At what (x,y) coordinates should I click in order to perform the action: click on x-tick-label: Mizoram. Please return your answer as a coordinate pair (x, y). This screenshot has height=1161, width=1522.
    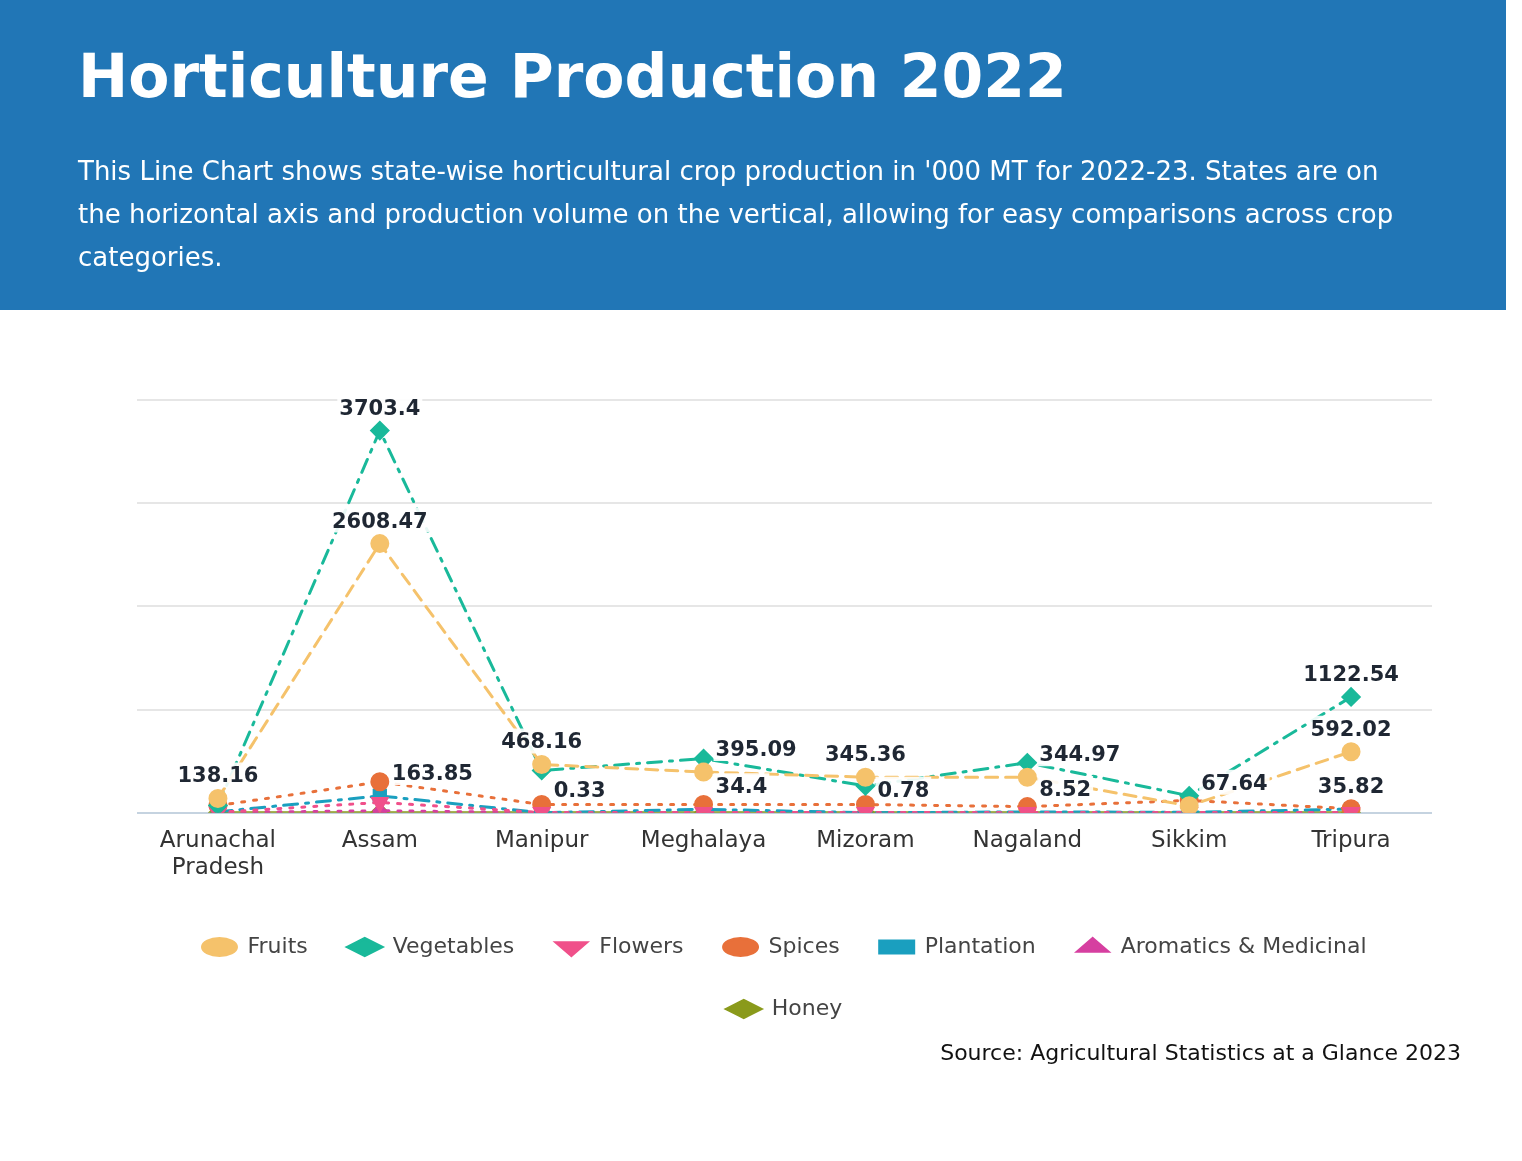
    Looking at the image, I should click on (865, 838).